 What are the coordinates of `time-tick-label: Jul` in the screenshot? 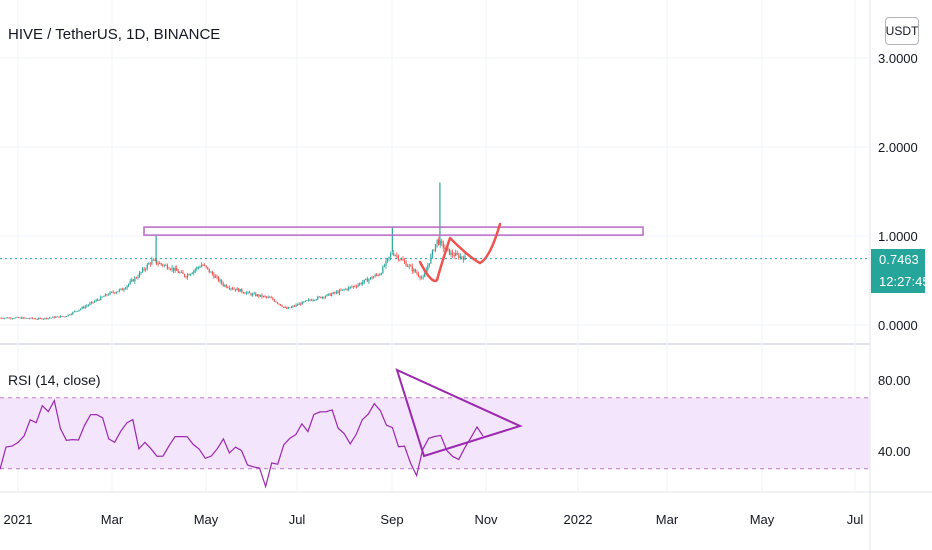 It's located at (855, 519).